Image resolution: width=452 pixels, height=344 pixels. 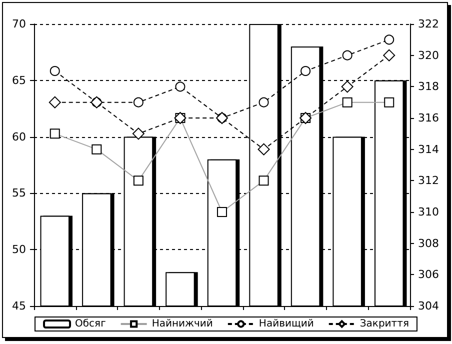 I want to click on y2-tick-label: 306, so click(x=428, y=275).